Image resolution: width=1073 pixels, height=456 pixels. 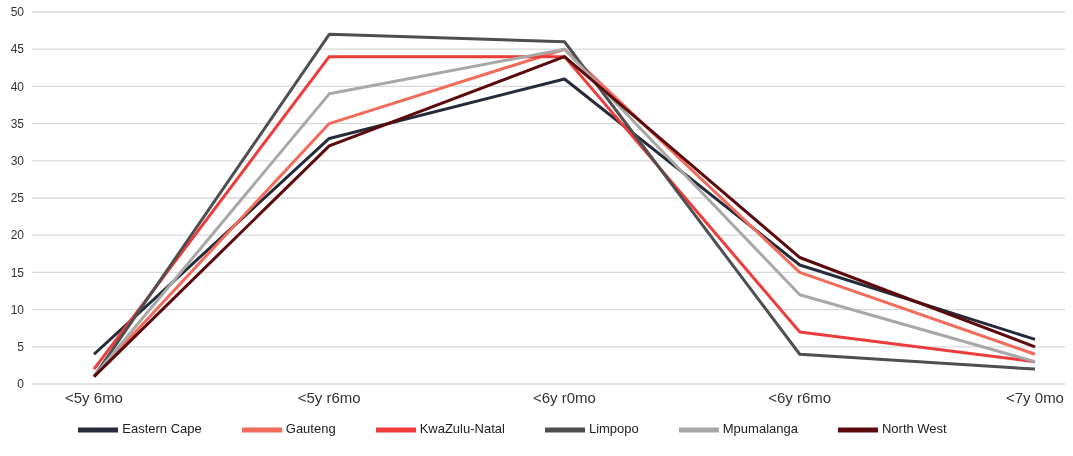 What do you see at coordinates (800, 397) in the screenshot?
I see `x-tick-label: <6y r6mo` at bounding box center [800, 397].